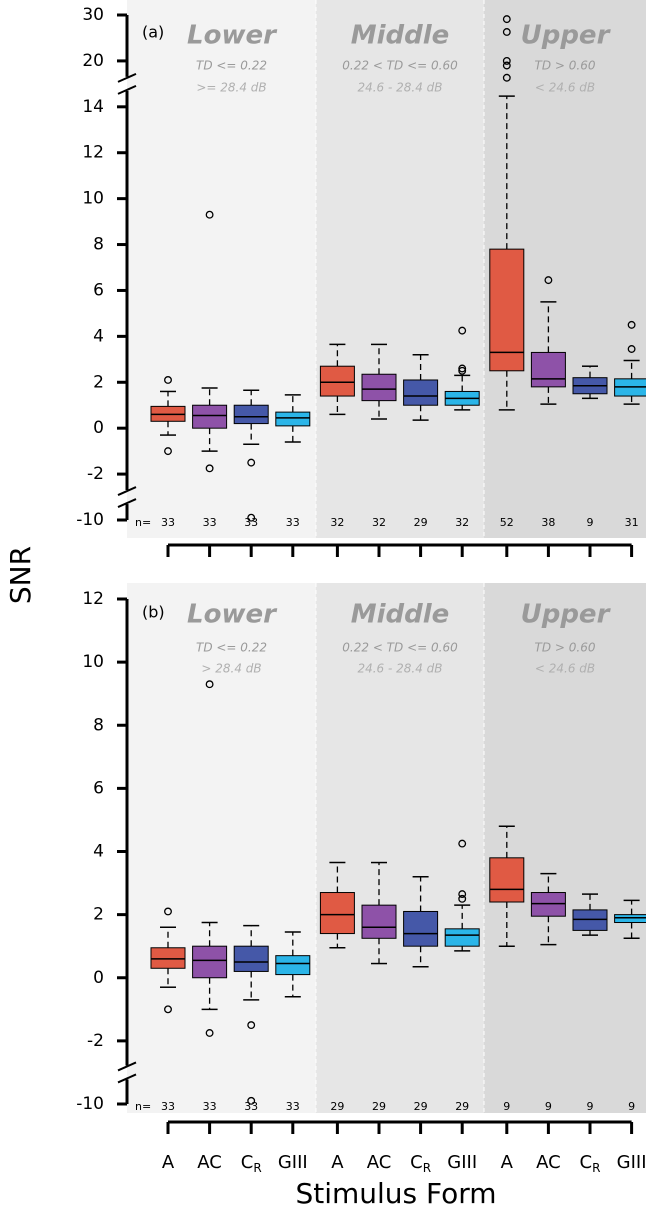 The width and height of the screenshot is (646, 1213). I want to click on y-tick-label: 0, so click(98, 978).